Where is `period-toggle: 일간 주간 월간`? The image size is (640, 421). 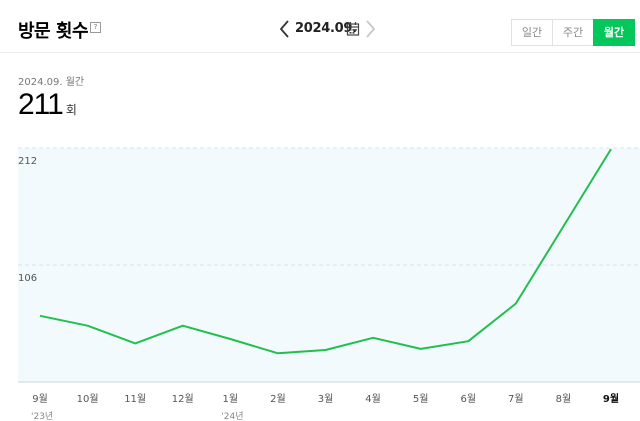 period-toggle: 일간 주간 월간 is located at coordinates (573, 32).